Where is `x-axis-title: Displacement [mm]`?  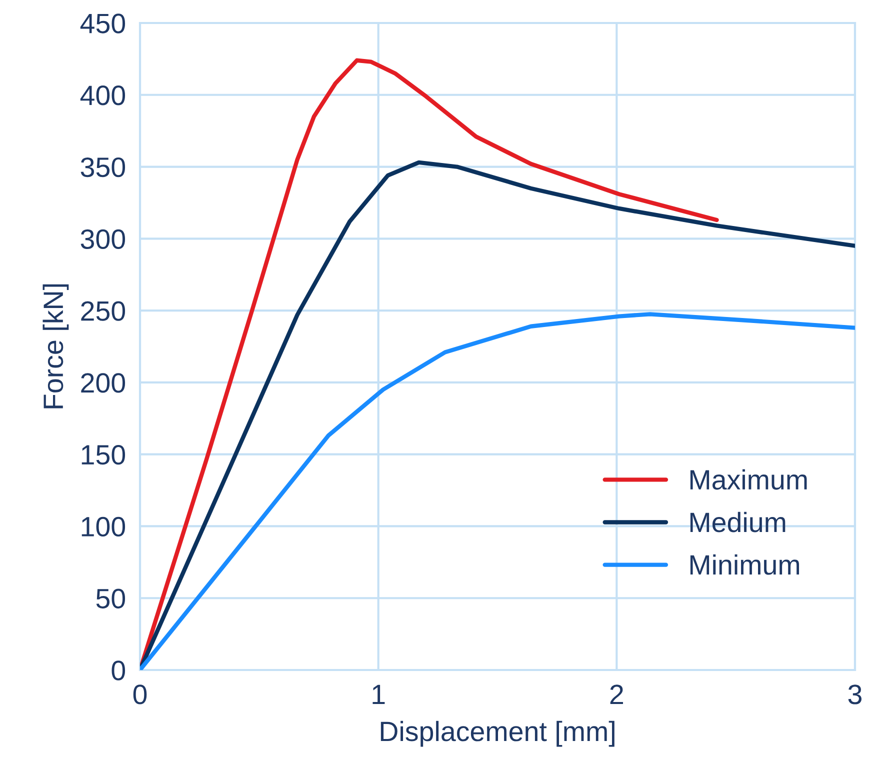
x-axis-title: Displacement [mm] is located at coordinates (497, 733).